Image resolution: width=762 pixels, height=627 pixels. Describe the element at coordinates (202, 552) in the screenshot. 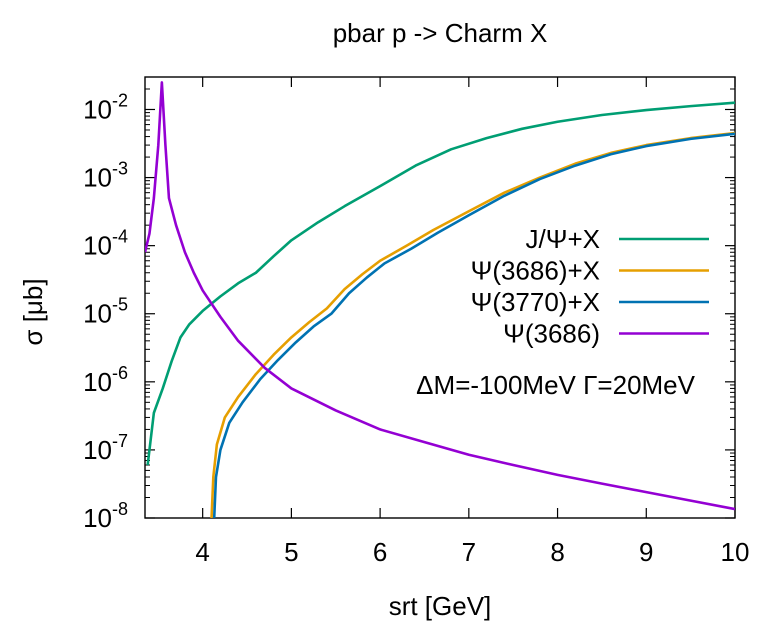

I see `x-tick-label: 4` at that location.